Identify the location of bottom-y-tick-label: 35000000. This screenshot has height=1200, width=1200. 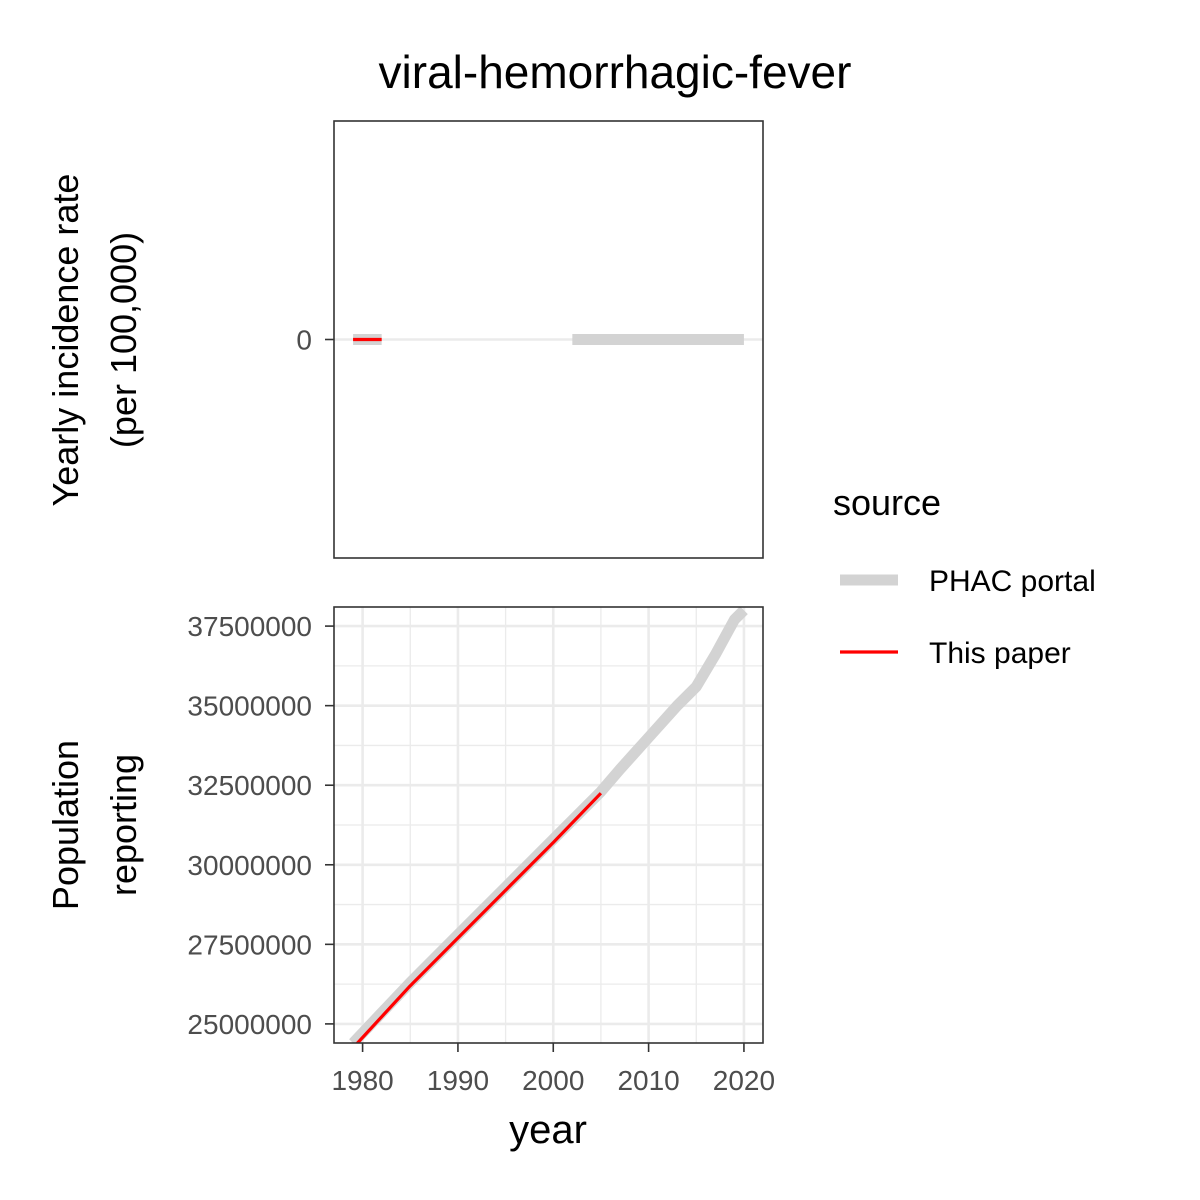
(249, 706).